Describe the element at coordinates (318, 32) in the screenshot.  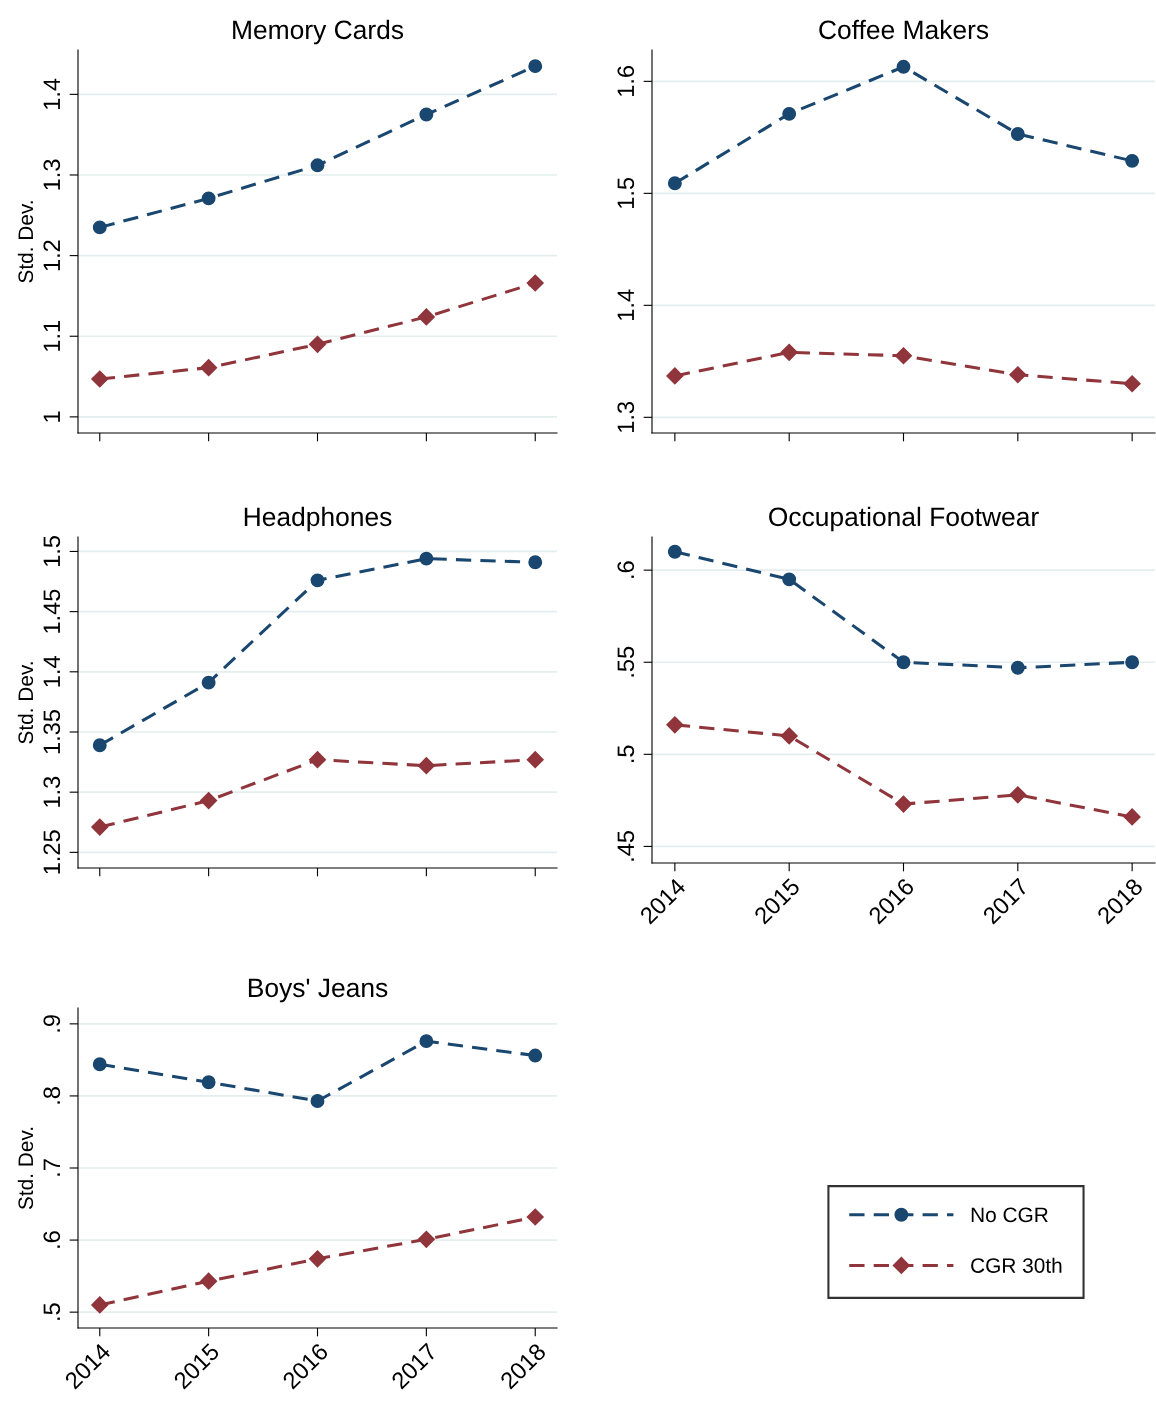
I see `chart-title: Memory Cards` at that location.